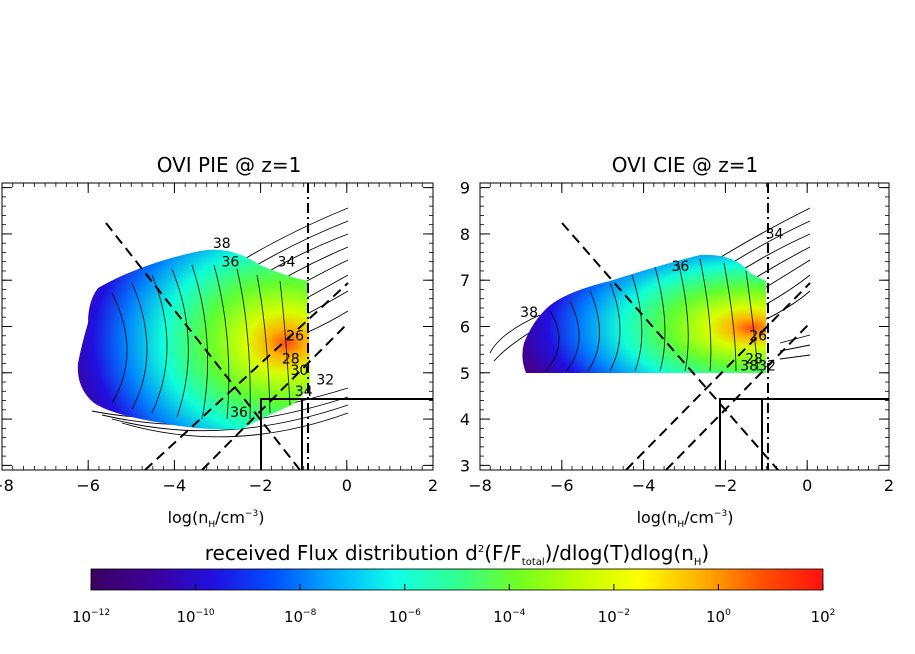 Image resolution: width=915 pixels, height=654 pixels. What do you see at coordinates (299, 371) in the screenshot?
I see `contour-label: 30` at bounding box center [299, 371].